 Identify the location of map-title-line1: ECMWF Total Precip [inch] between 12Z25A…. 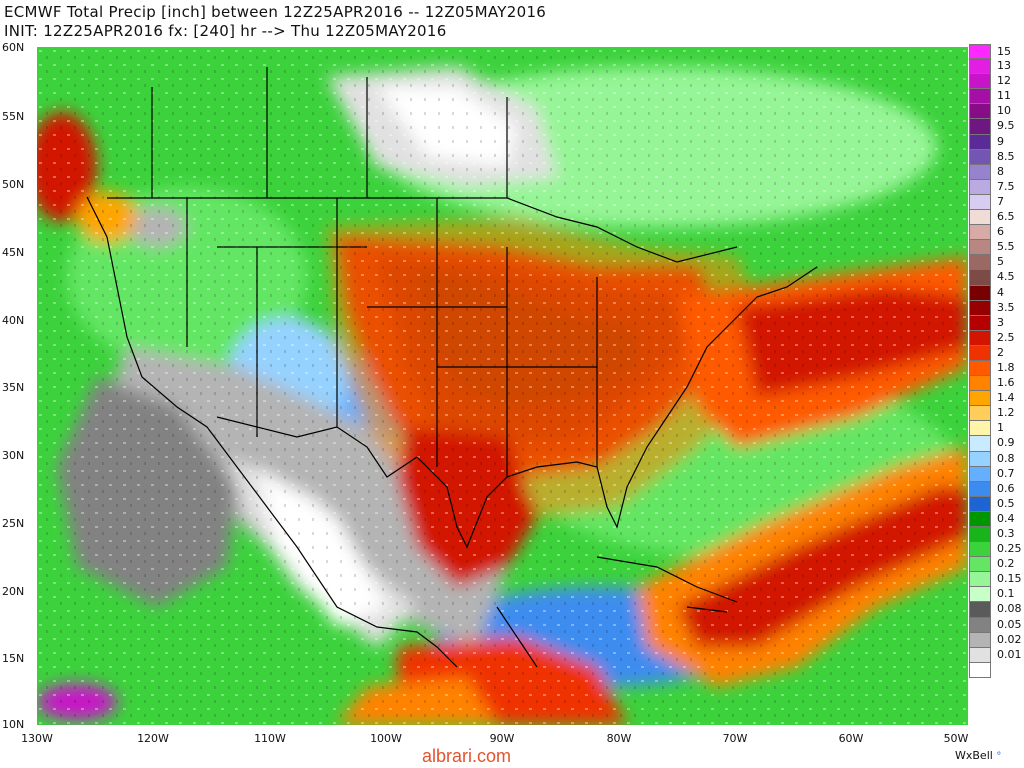
(275, 12).